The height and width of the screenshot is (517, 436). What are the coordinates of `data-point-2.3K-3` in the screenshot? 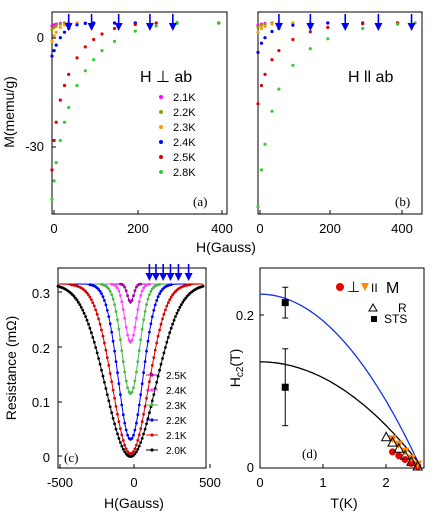 It's located at (272, 24).